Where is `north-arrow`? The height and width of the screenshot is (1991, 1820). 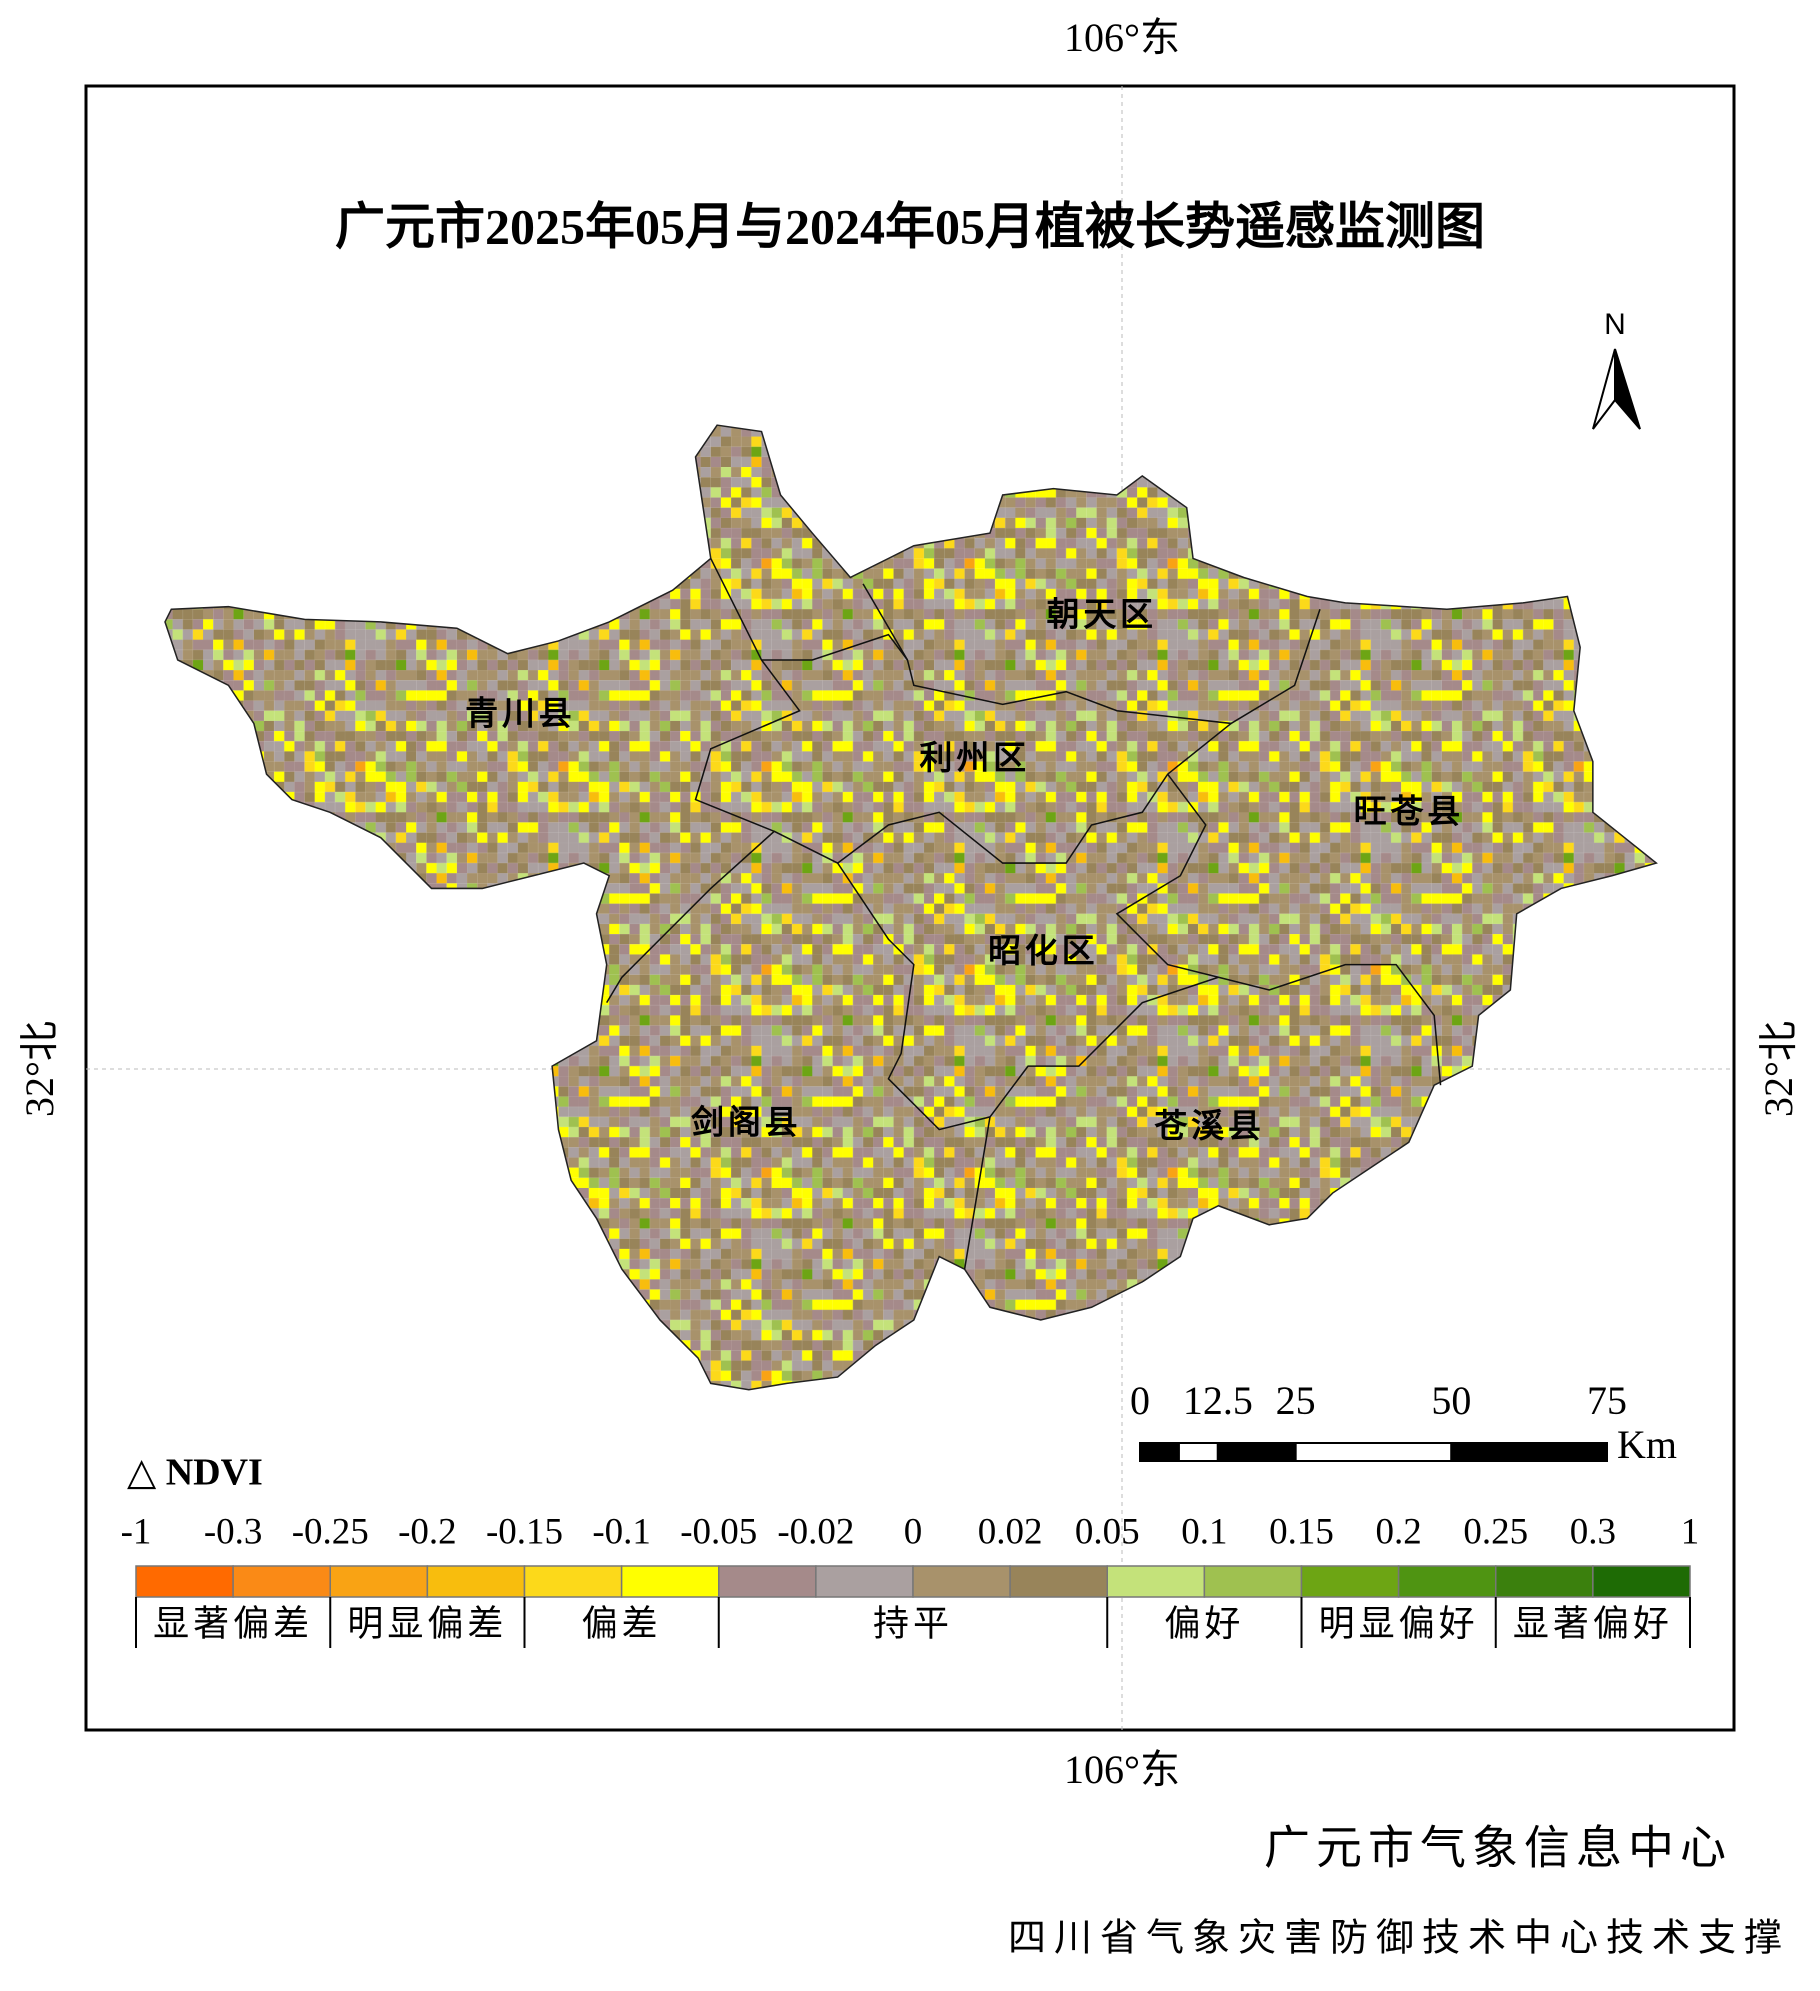
north-arrow is located at coordinates (1627, 389).